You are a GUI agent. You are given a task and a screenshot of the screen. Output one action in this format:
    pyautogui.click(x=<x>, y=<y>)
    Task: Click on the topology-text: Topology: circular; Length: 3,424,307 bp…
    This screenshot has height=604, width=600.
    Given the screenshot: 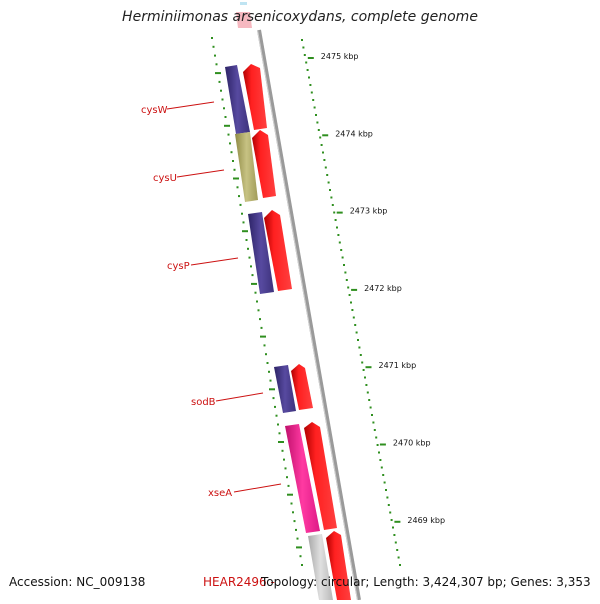 What is the action you would take?
    pyautogui.click(x=426, y=582)
    